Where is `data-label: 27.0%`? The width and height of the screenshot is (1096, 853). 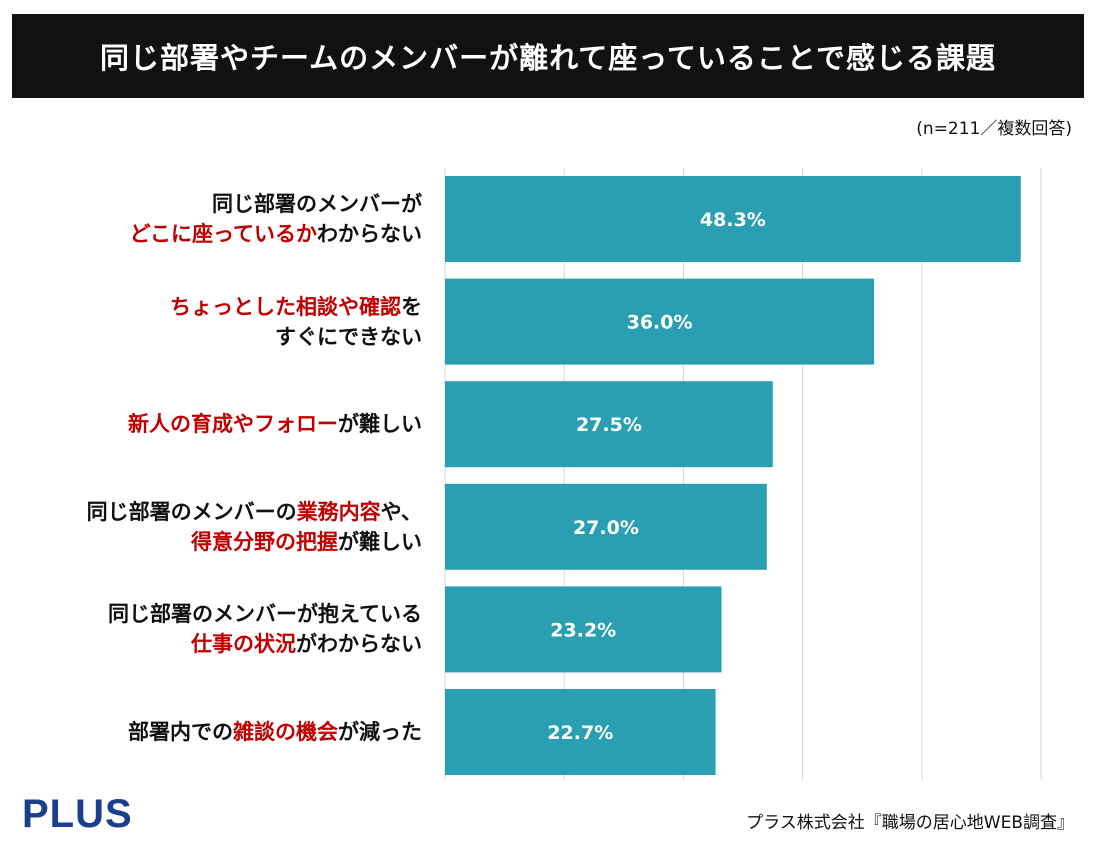 data-label: 27.0% is located at coordinates (606, 528).